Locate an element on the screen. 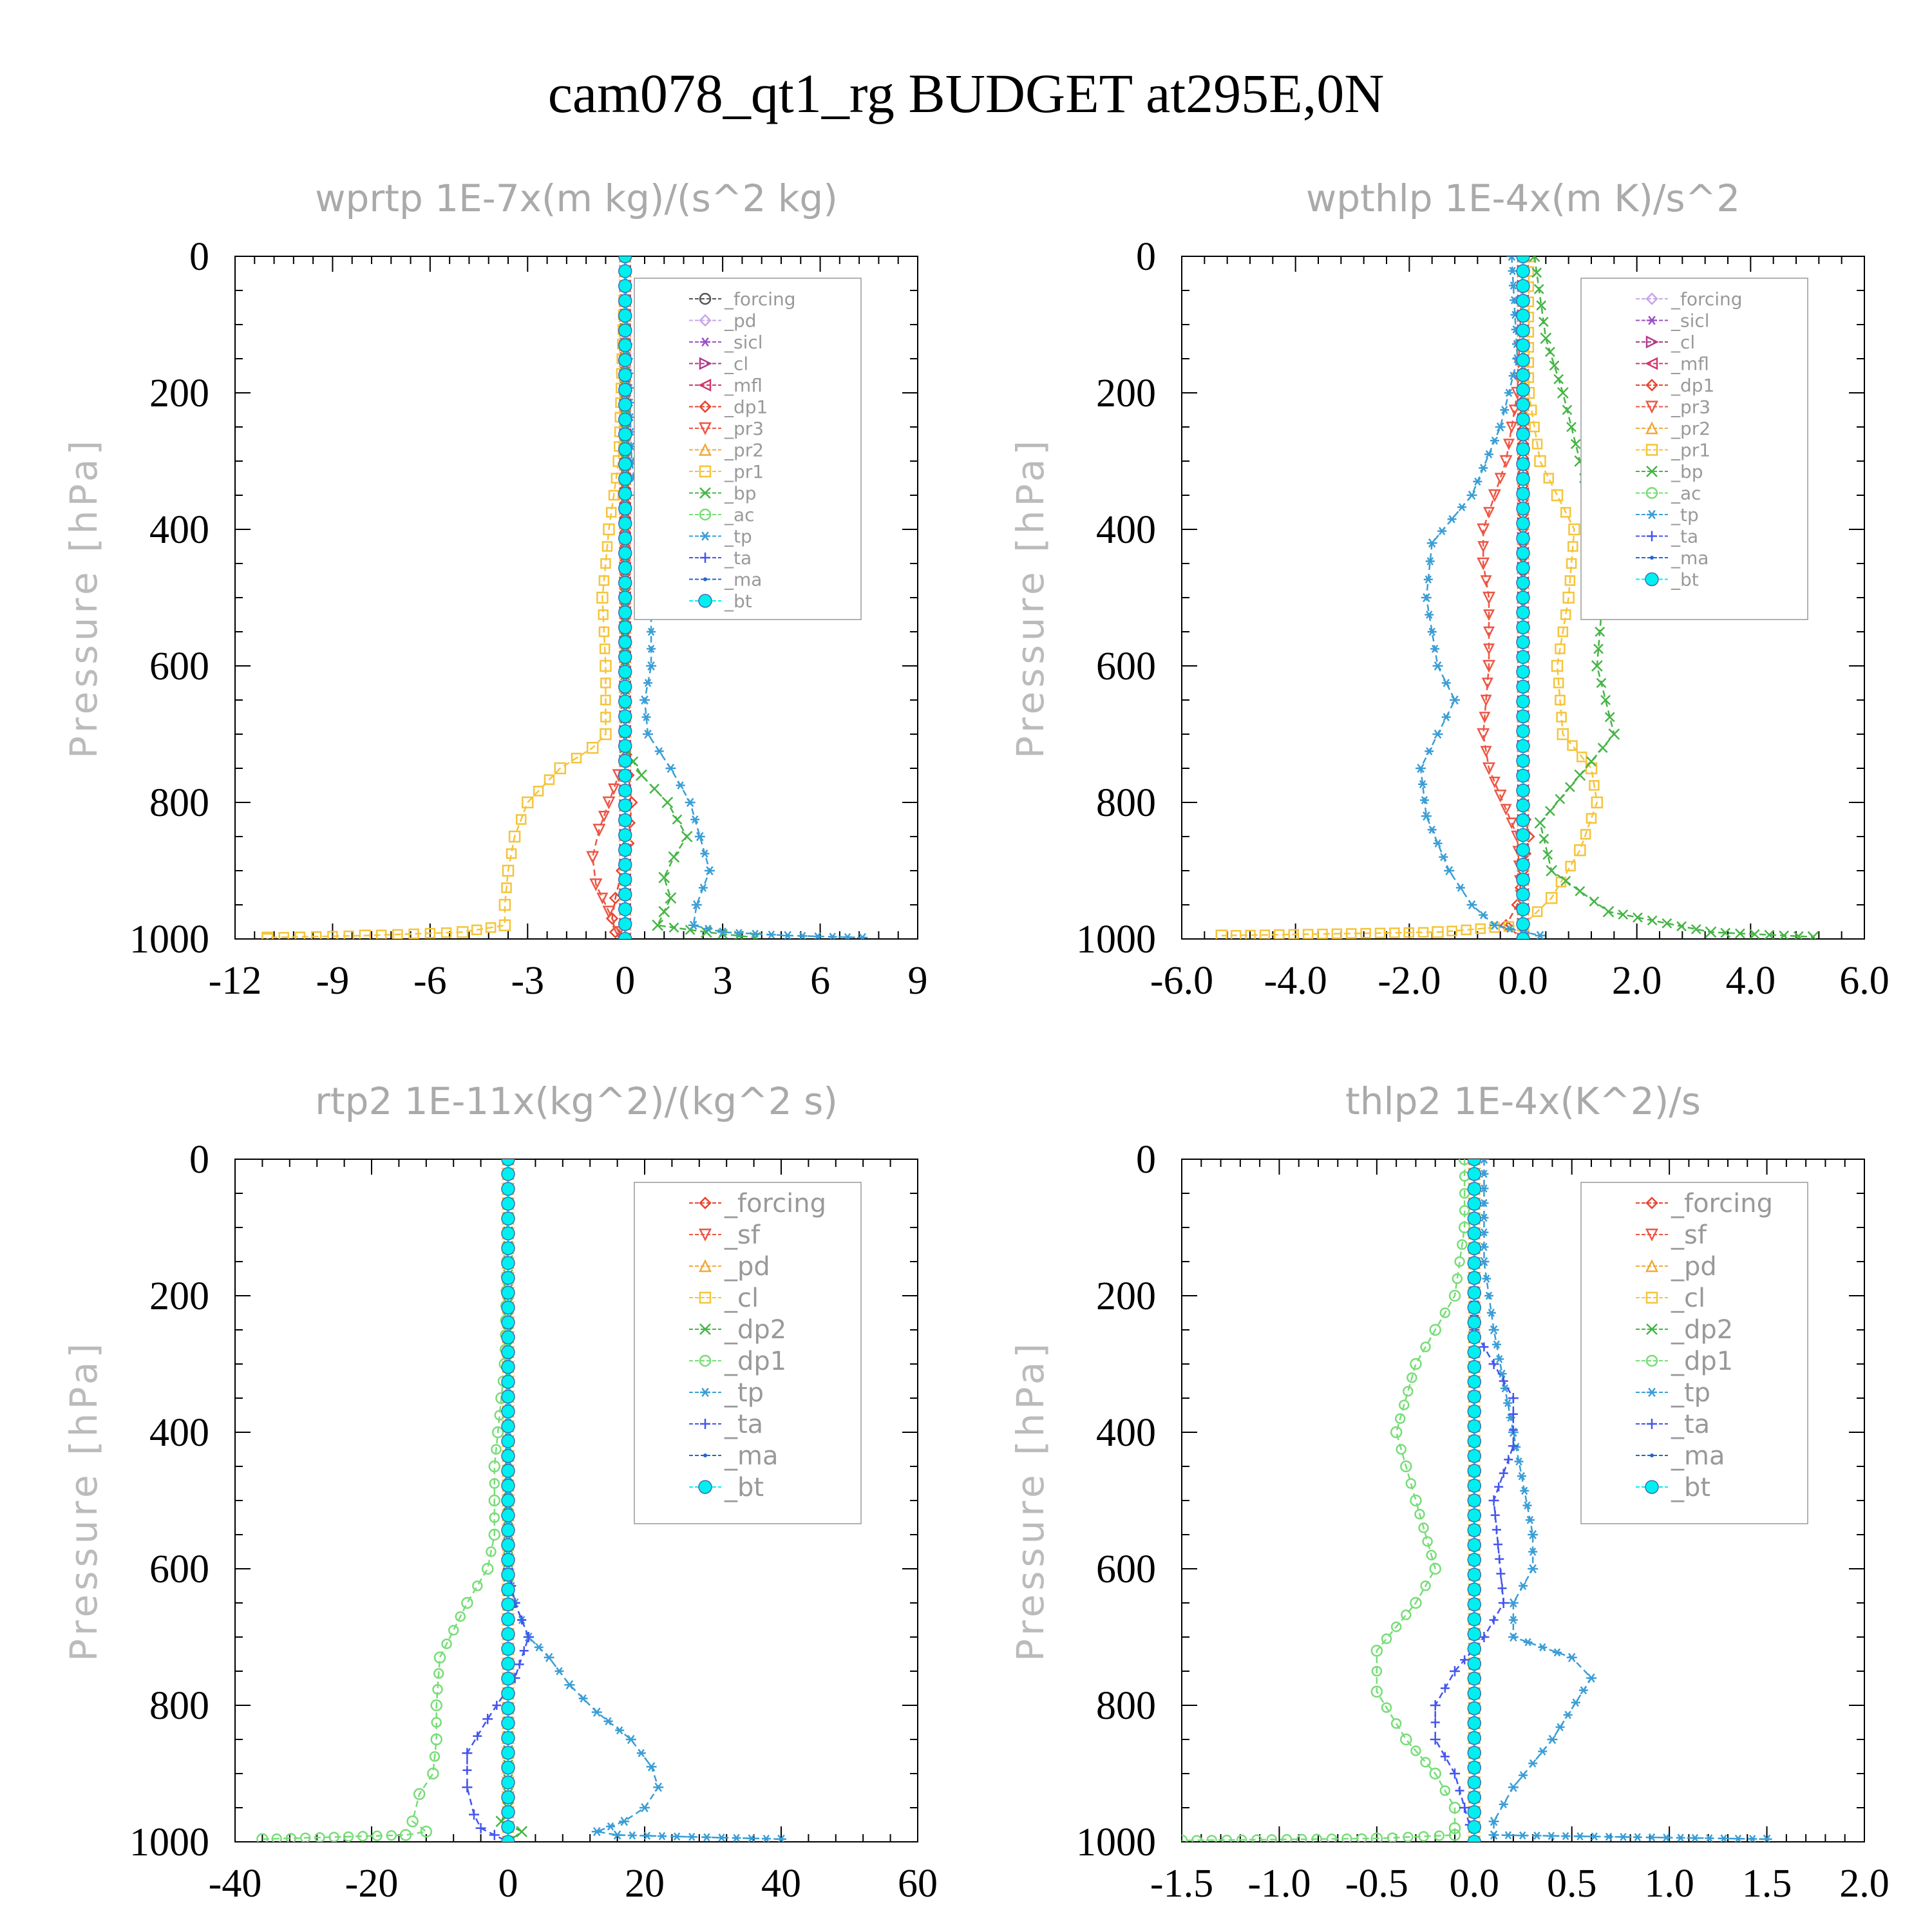  x-tick-label: 4.0 is located at coordinates (1751, 981).